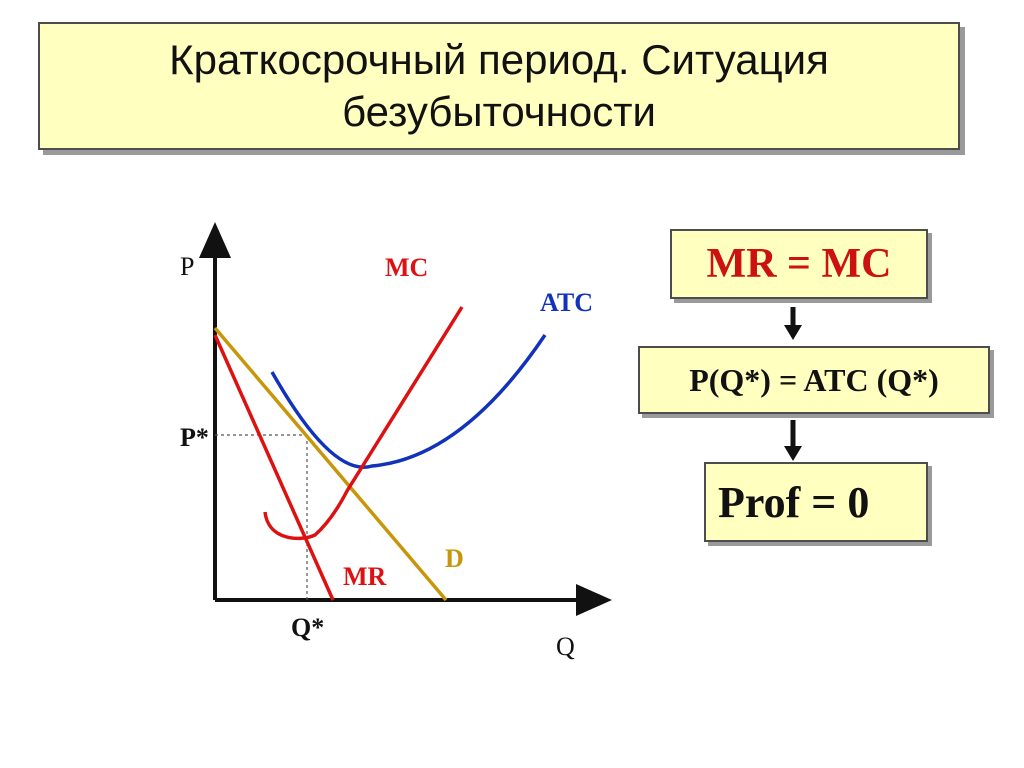  I want to click on atc-label: ATC, so click(566, 302).